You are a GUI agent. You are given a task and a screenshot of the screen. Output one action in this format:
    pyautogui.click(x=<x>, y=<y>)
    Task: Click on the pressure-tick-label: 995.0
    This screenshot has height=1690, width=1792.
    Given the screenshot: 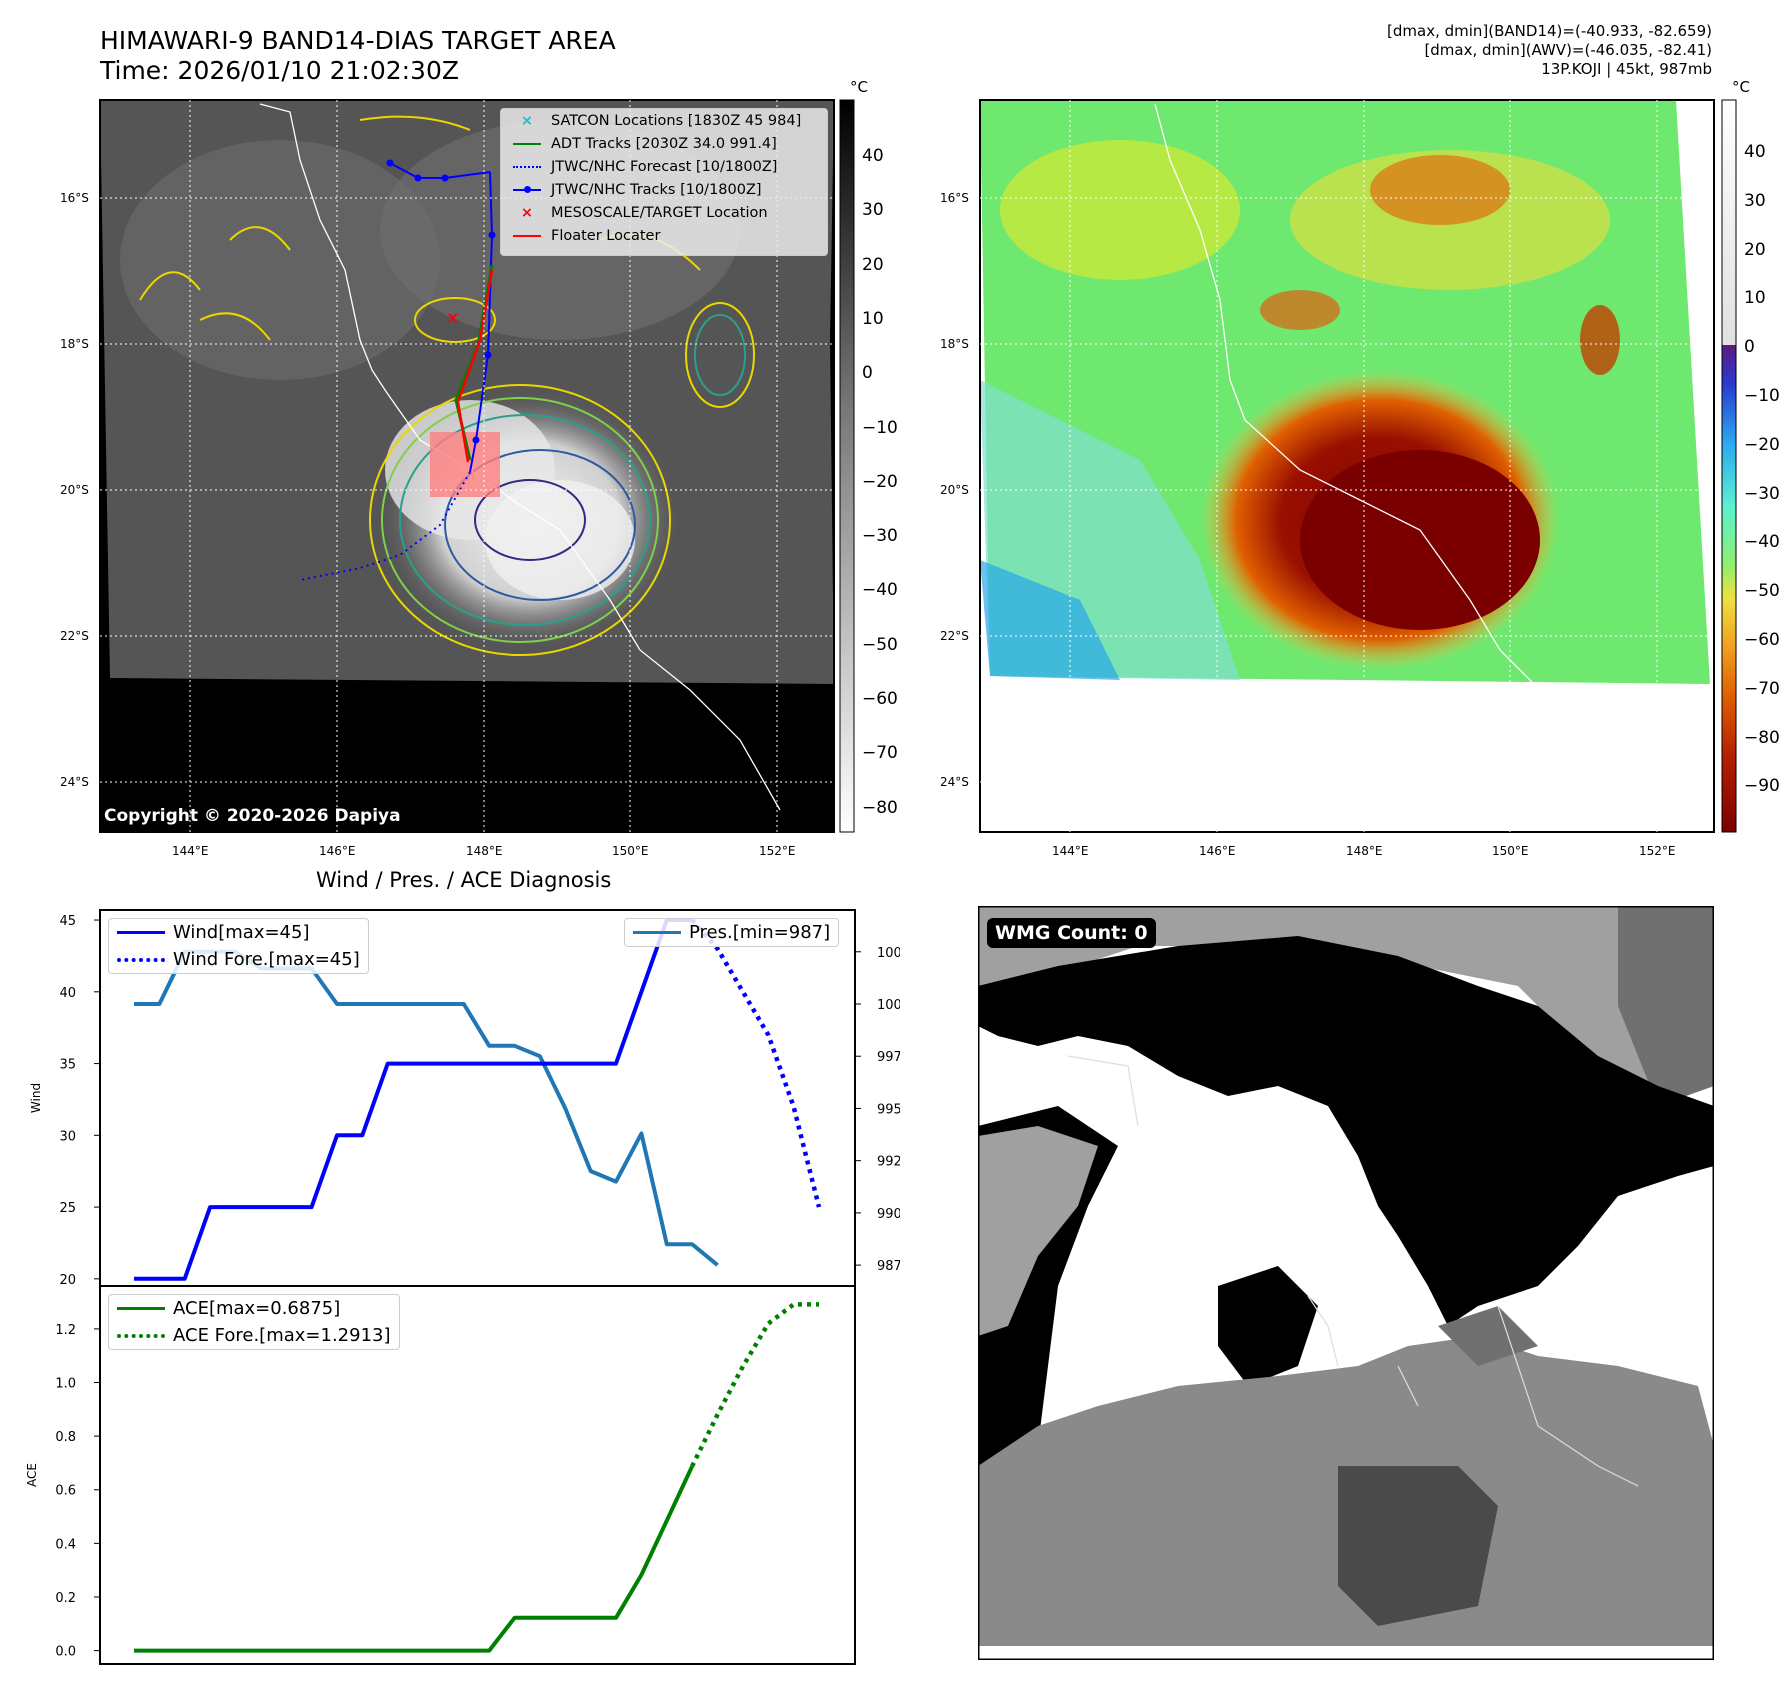 What is the action you would take?
    pyautogui.click(x=888, y=1109)
    